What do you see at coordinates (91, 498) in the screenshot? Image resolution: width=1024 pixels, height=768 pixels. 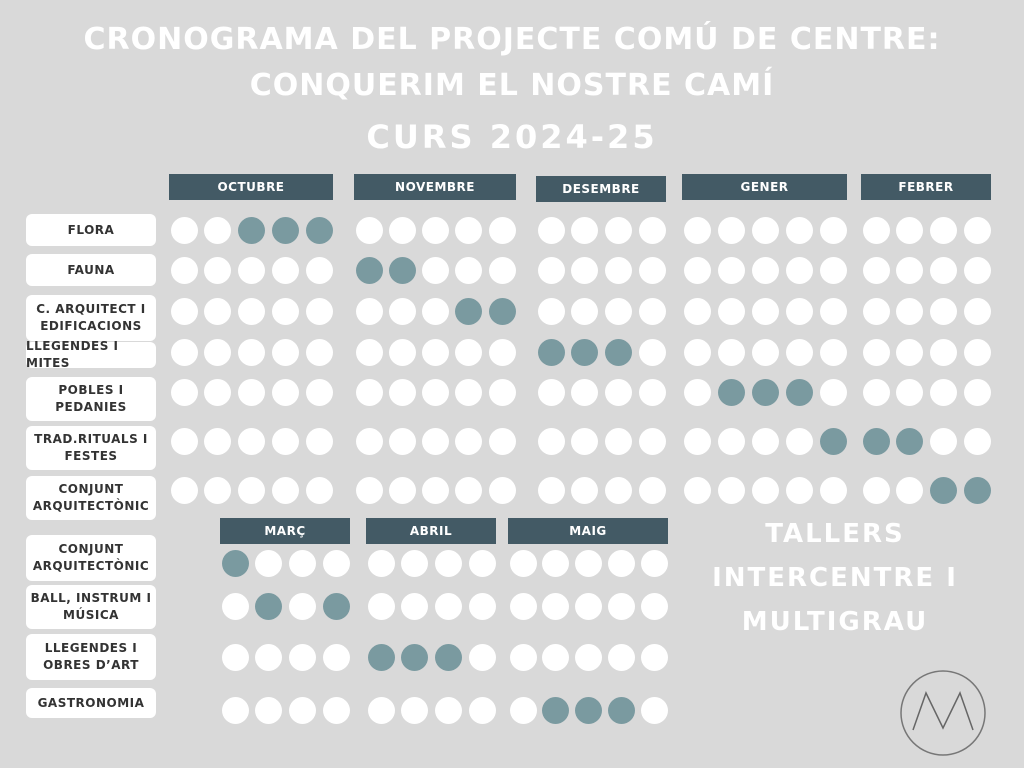 I see `row-label: CONJUNT ARQUITECTÒNIC` at bounding box center [91, 498].